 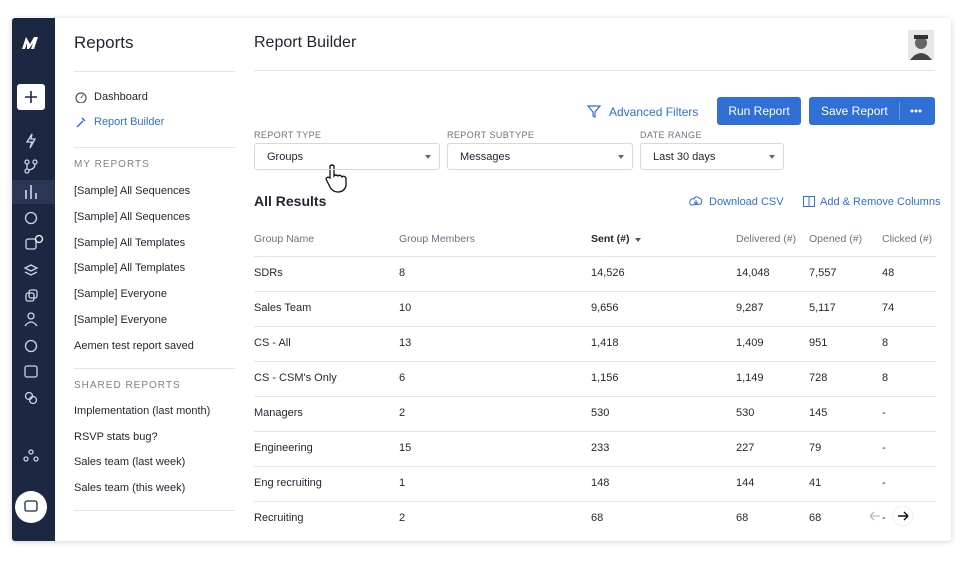 What do you see at coordinates (405, 448) in the screenshot?
I see `table-cell: 15` at bounding box center [405, 448].